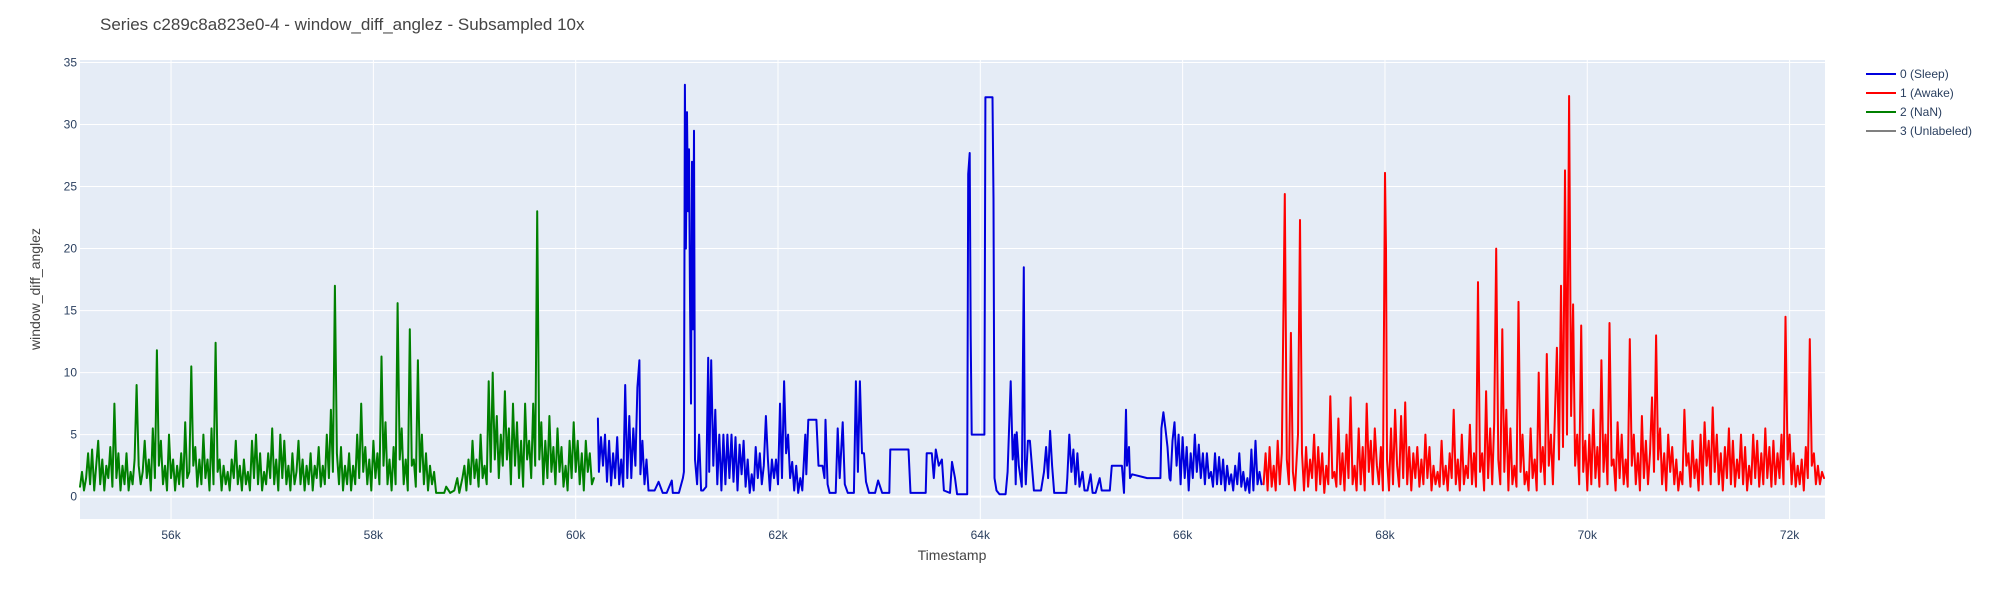  I want to click on x-tick-label: 70k, so click(1588, 535).